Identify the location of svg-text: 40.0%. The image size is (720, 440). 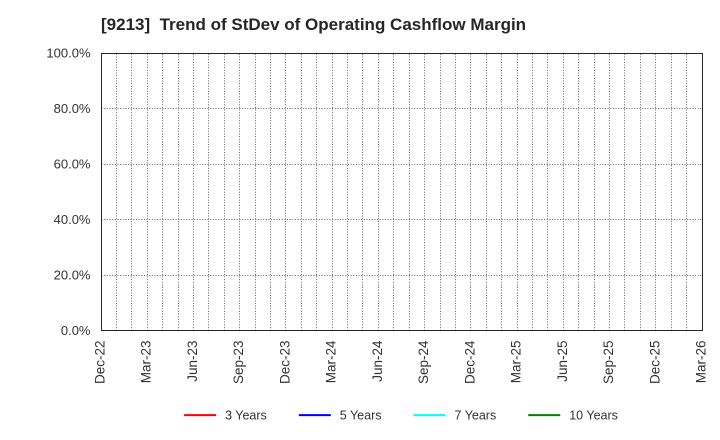
(72, 219).